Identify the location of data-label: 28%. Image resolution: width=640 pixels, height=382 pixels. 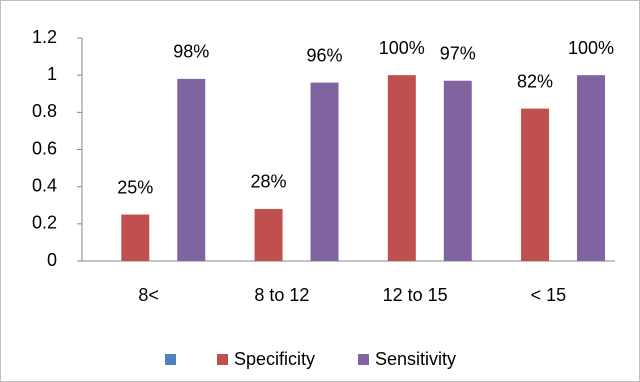
(269, 182).